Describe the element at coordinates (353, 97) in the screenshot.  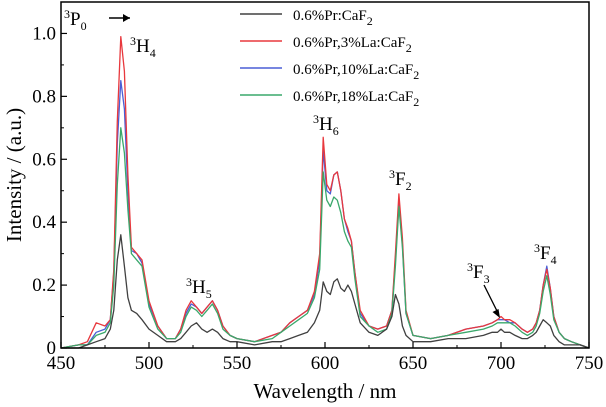
I see `legend-label-3-part: 0.6%Pr,18%La:CaF` at that location.